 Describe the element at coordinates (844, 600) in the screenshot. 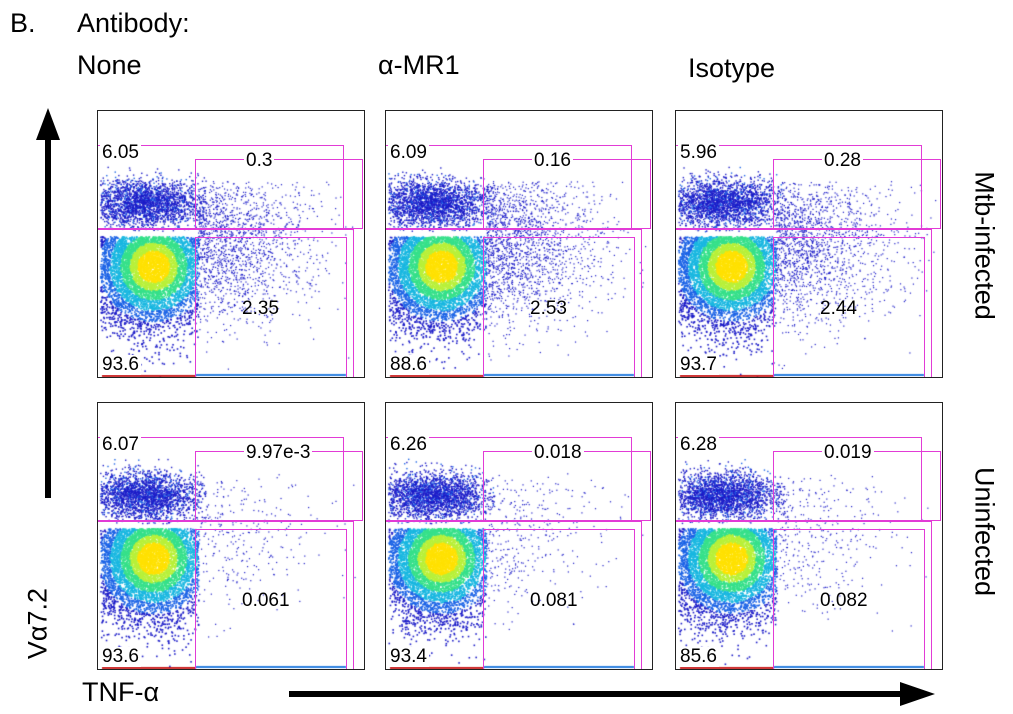

I see `gate-value-lower-right: 0.082` at that location.